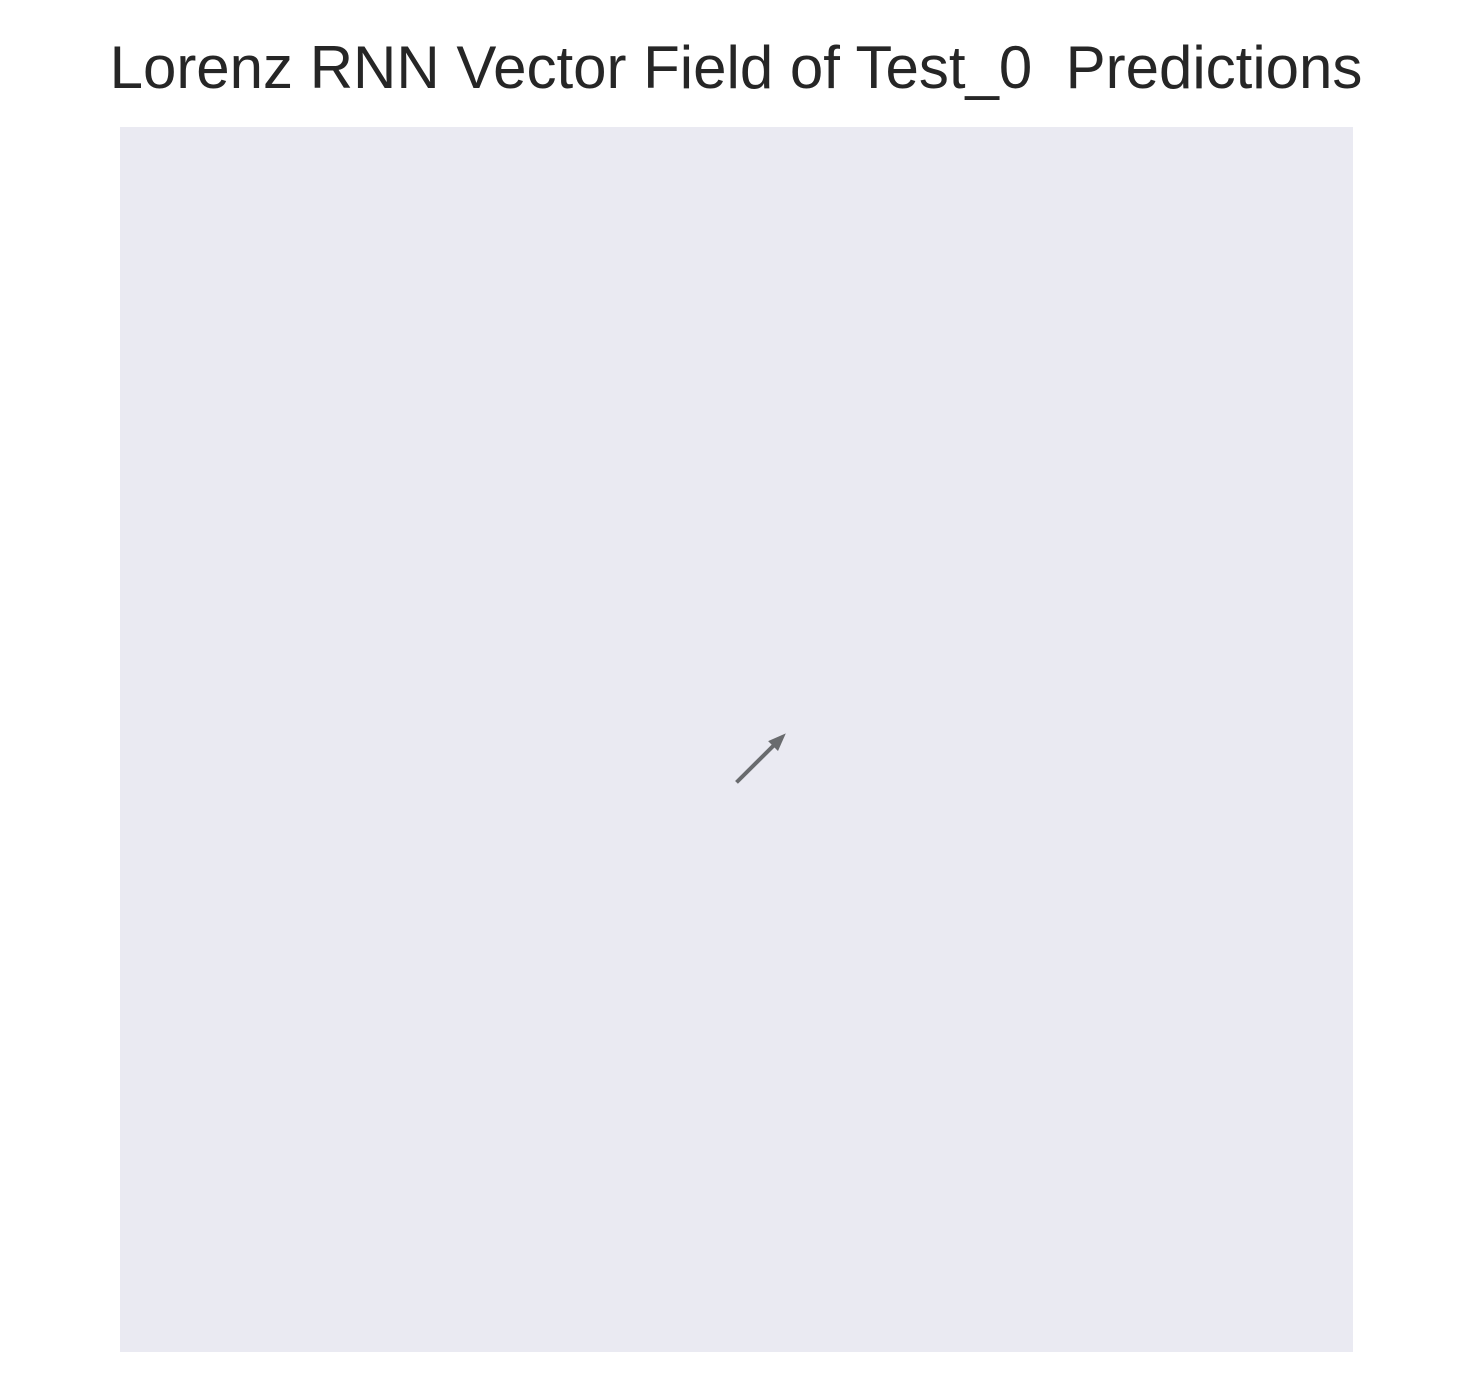  Describe the element at coordinates (755, 763) in the screenshot. I see `vector-arrow-shaft` at that location.